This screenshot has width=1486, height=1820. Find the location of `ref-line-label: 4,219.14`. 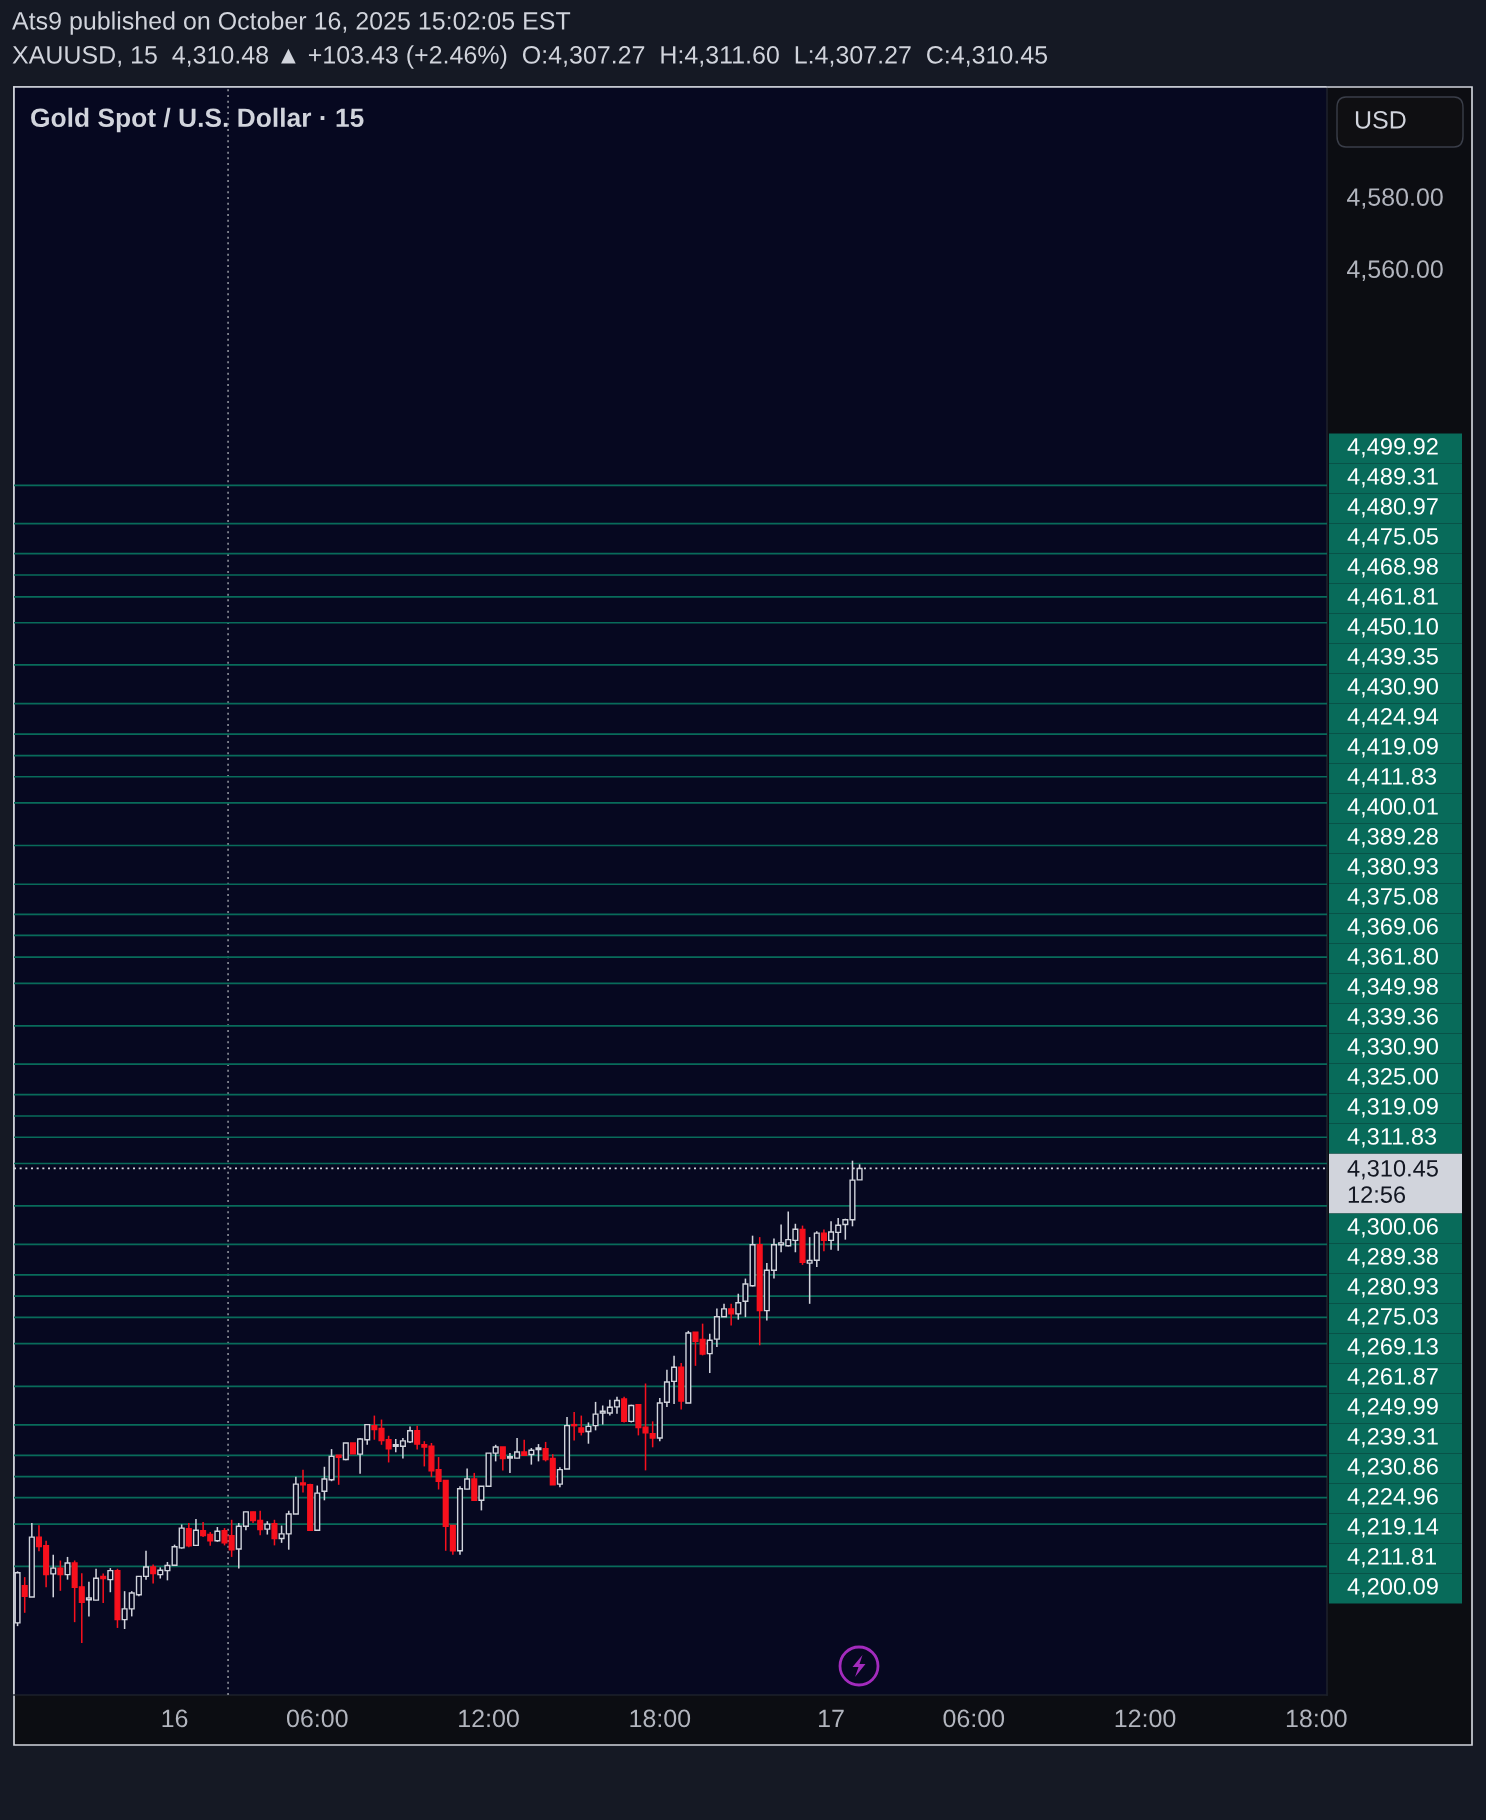

ref-line-label: 4,219.14 is located at coordinates (1393, 1528).